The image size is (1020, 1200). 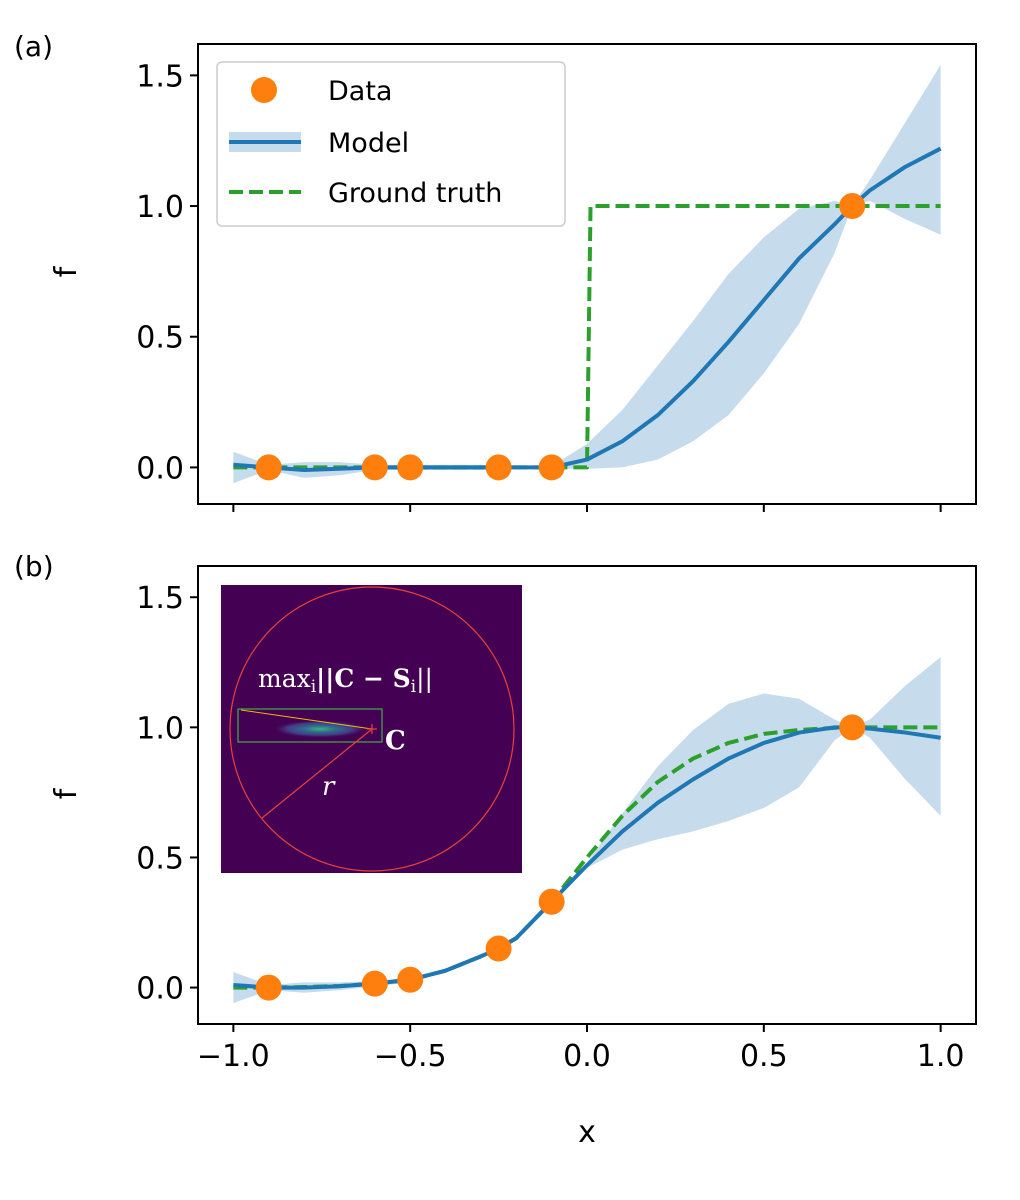 I want to click on x-tick-label: 1.0, so click(x=941, y=1056).